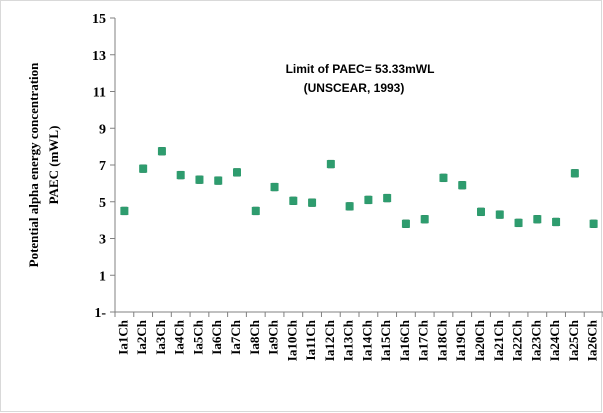 The image size is (603, 413). I want to click on x-category-label: Ia8Ch, so click(254, 336).